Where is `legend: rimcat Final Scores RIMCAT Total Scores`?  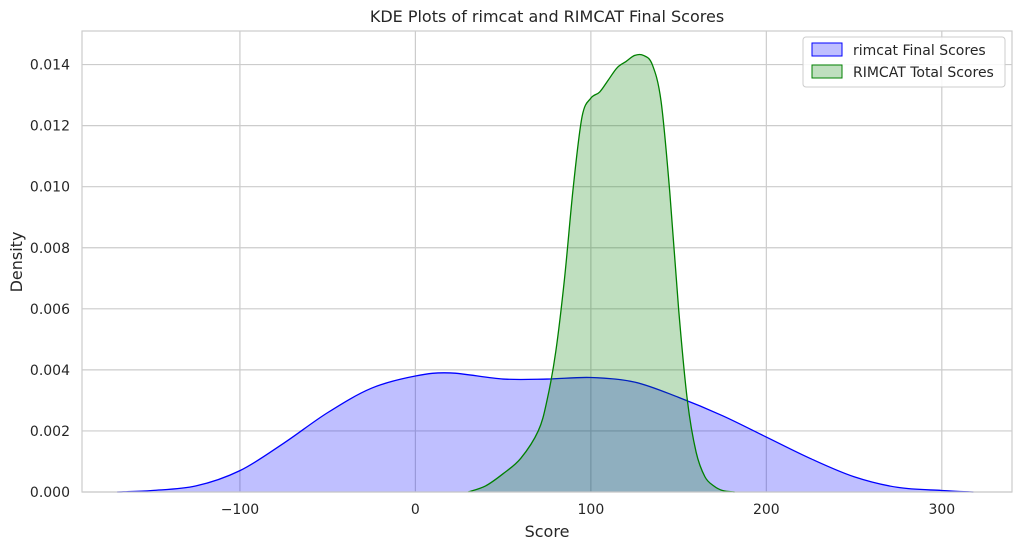 legend: rimcat Final Scores RIMCAT Total Scores is located at coordinates (904, 62).